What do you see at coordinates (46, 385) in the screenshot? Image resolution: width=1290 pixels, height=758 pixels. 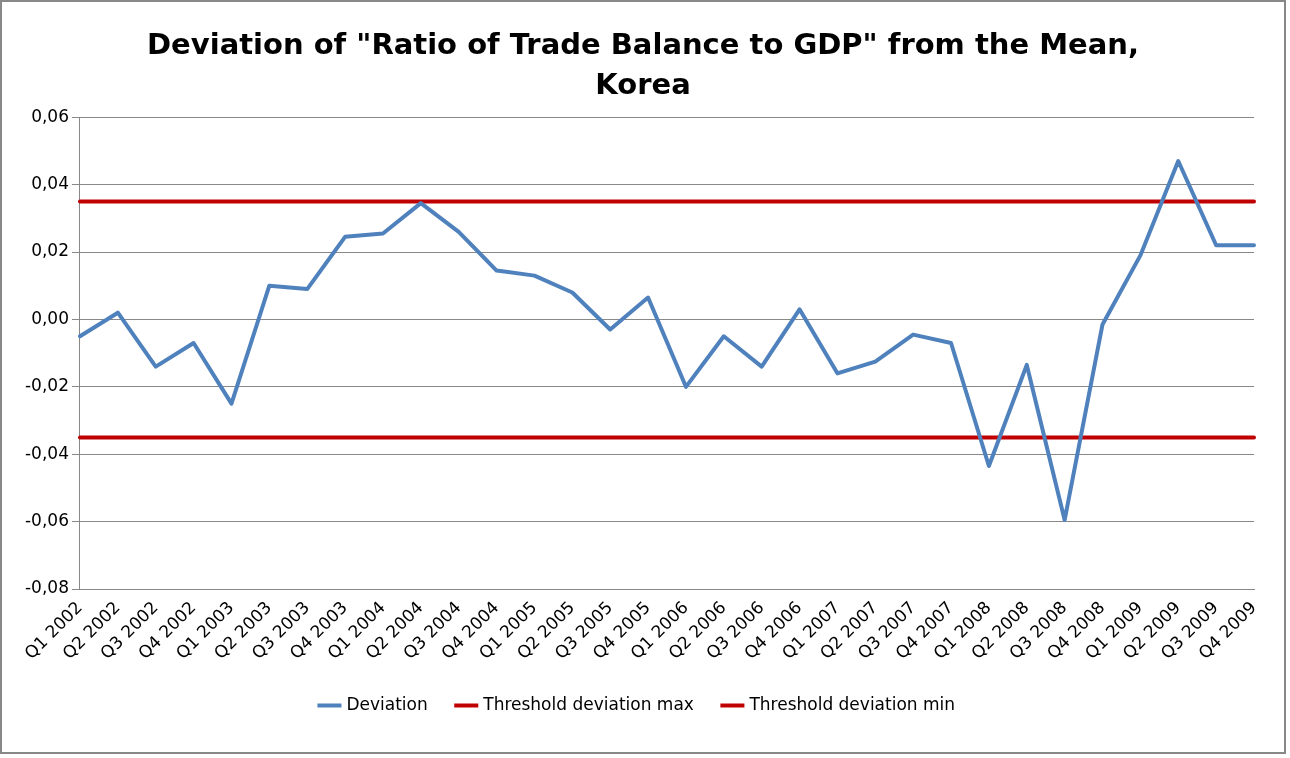 I see `y-tick-label: -0,02` at bounding box center [46, 385].